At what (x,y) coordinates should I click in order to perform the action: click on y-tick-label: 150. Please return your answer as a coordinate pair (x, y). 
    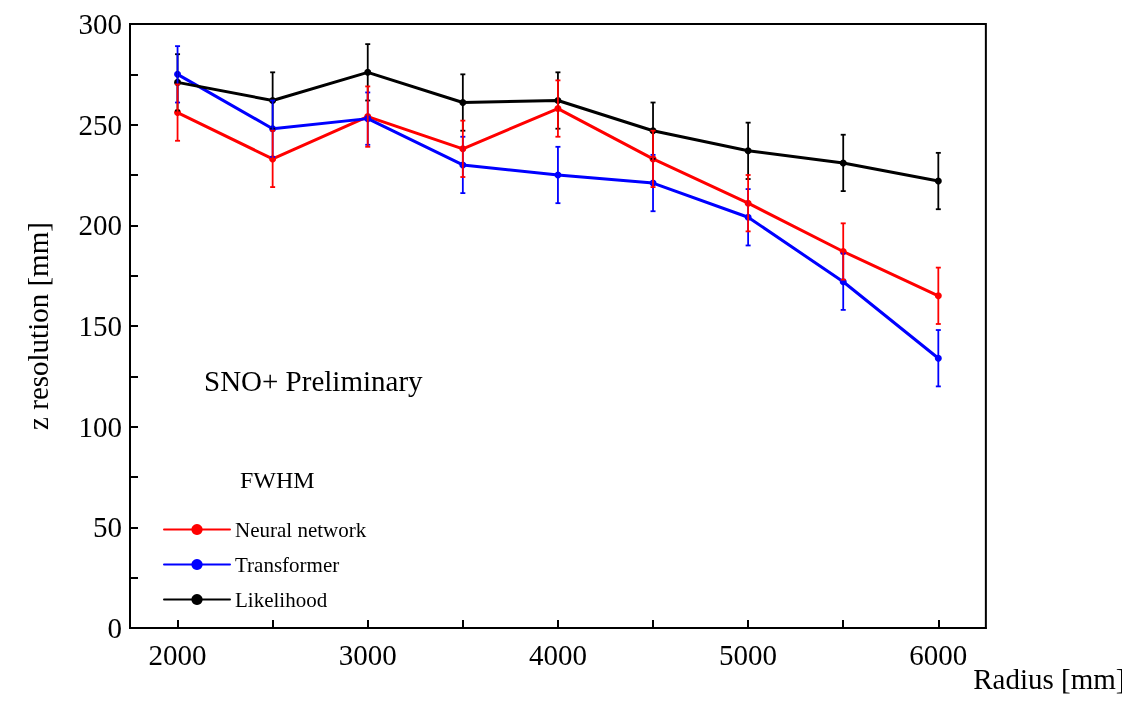
    Looking at the image, I should click on (100, 326).